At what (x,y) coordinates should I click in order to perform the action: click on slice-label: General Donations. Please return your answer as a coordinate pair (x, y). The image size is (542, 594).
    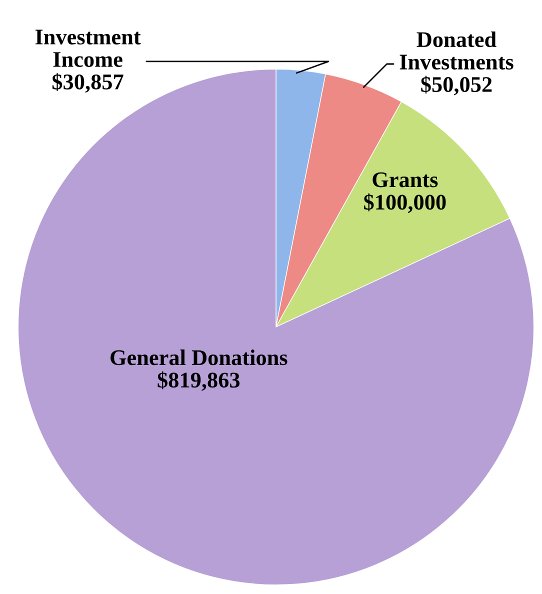
    Looking at the image, I should click on (199, 358).